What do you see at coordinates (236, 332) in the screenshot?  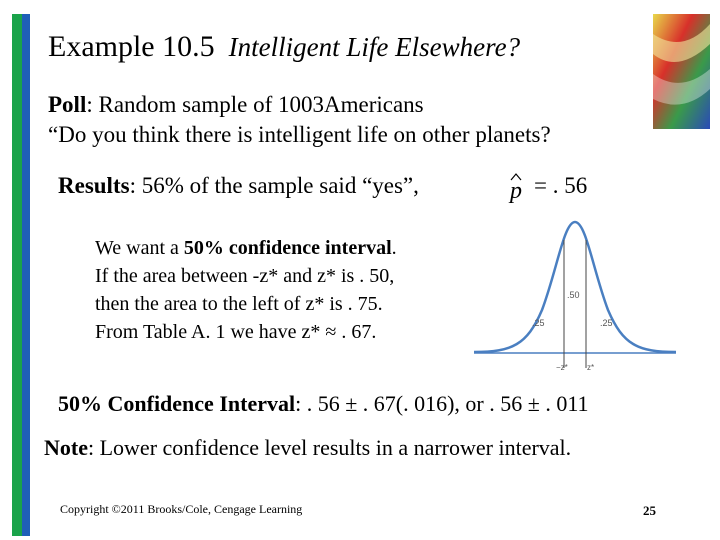 I see `interval-line-4: From Table A. 1 we have z* ≈ . 67.` at bounding box center [236, 332].